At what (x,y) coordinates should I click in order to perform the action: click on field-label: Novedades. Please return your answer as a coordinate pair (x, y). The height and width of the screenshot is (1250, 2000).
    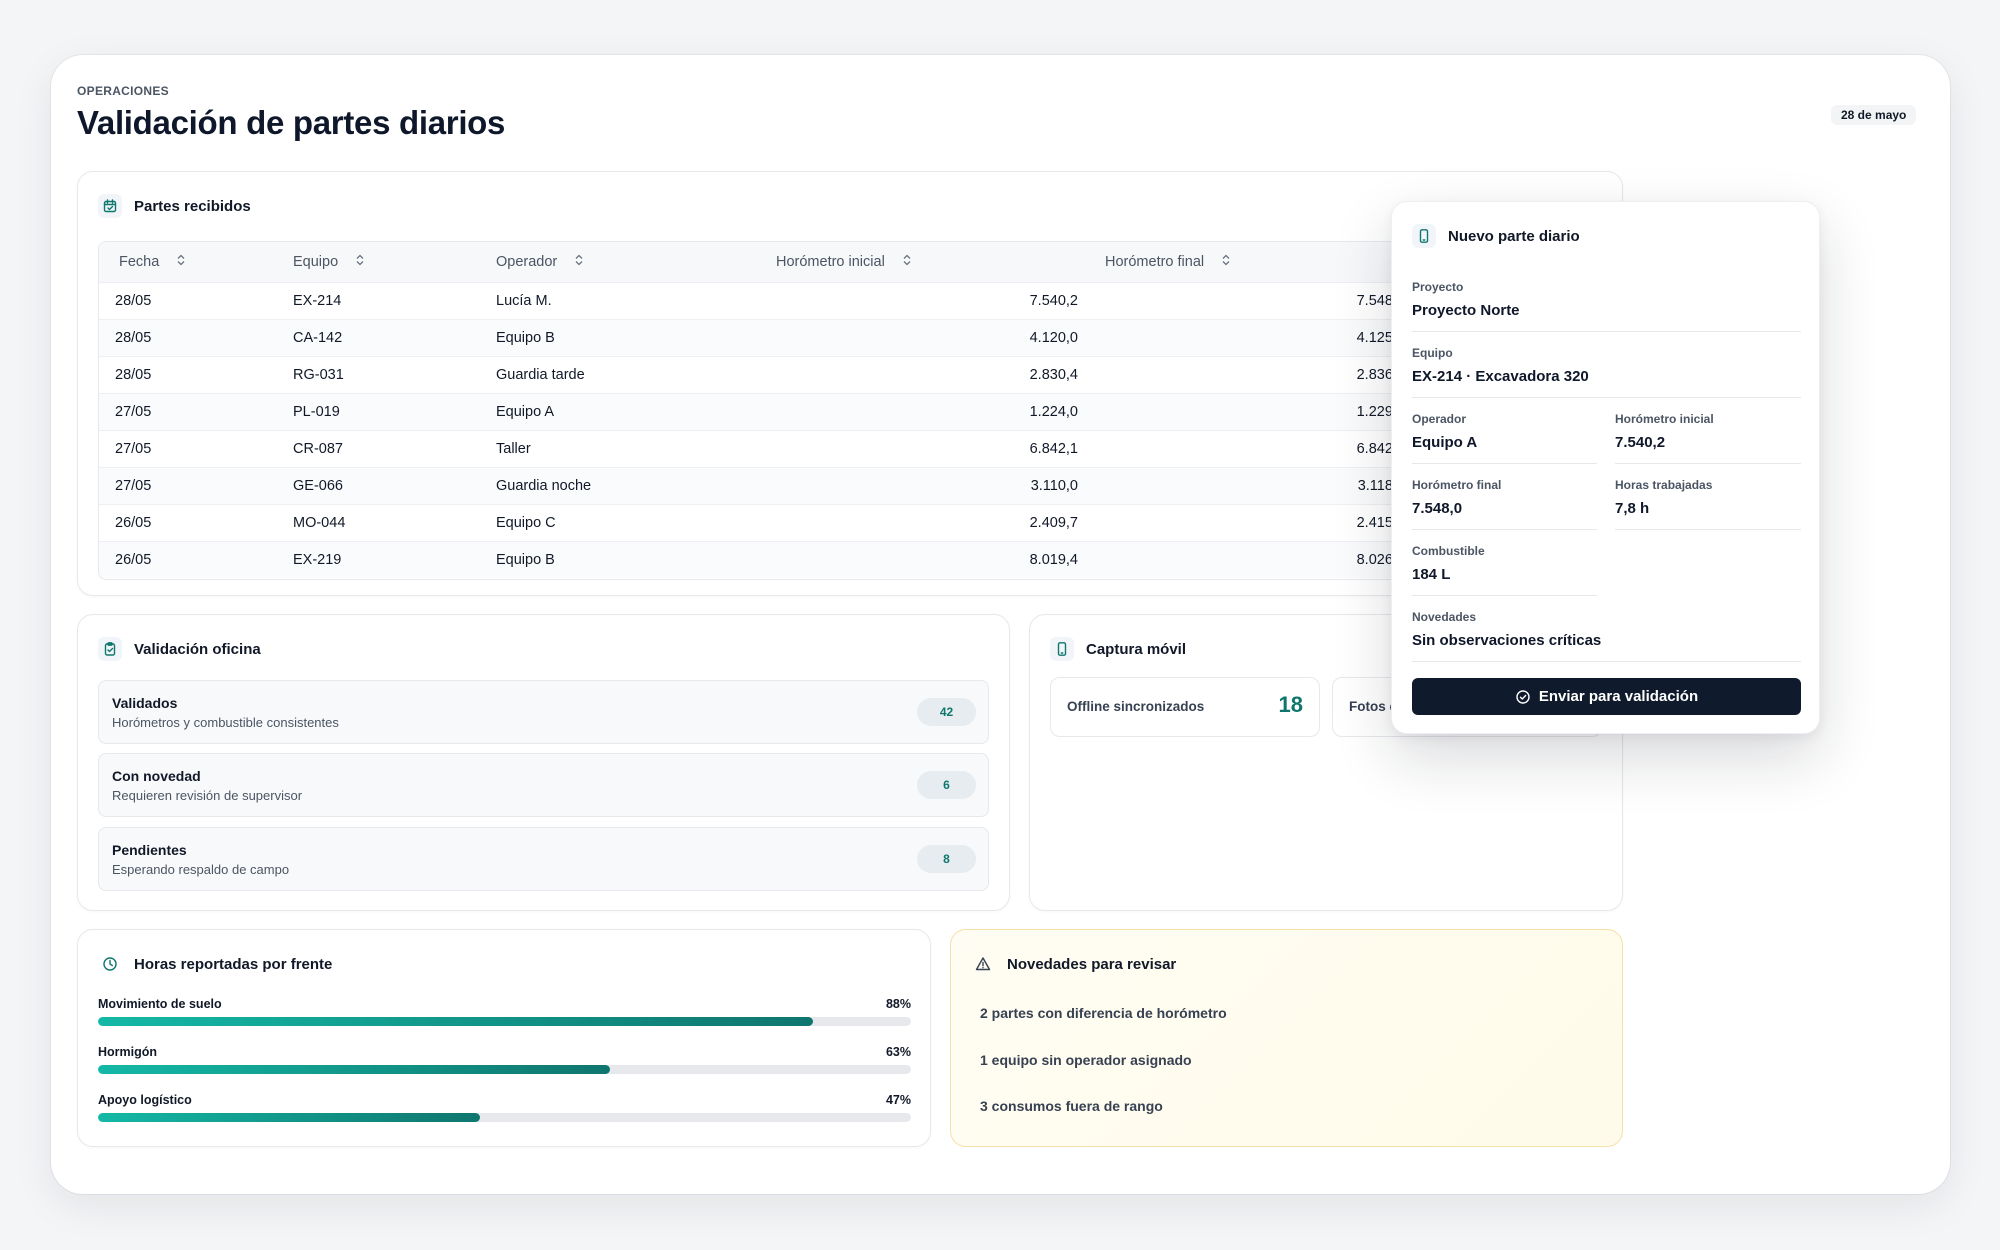
    Looking at the image, I should click on (1444, 617).